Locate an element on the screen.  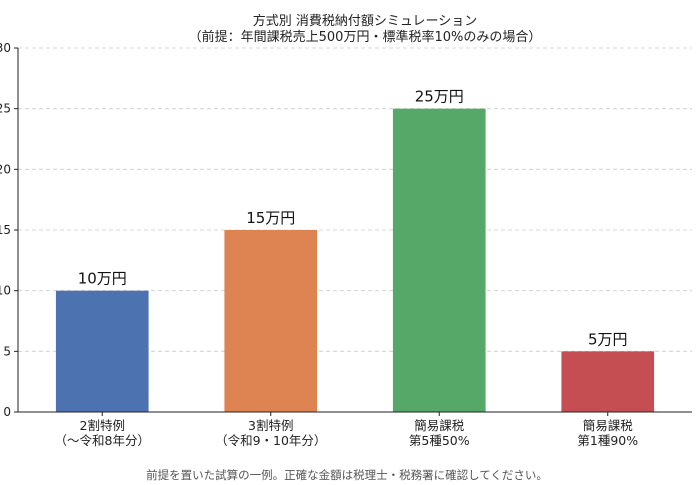
data-label: 10万円 is located at coordinates (102, 279).